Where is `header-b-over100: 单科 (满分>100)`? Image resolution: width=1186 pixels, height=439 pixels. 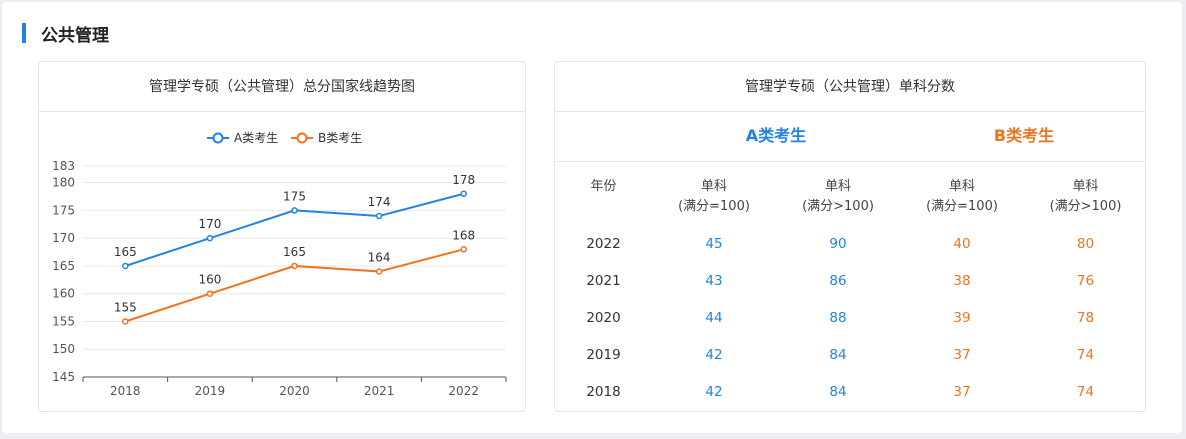 header-b-over100: 单科 (满分>100) is located at coordinates (1085, 196).